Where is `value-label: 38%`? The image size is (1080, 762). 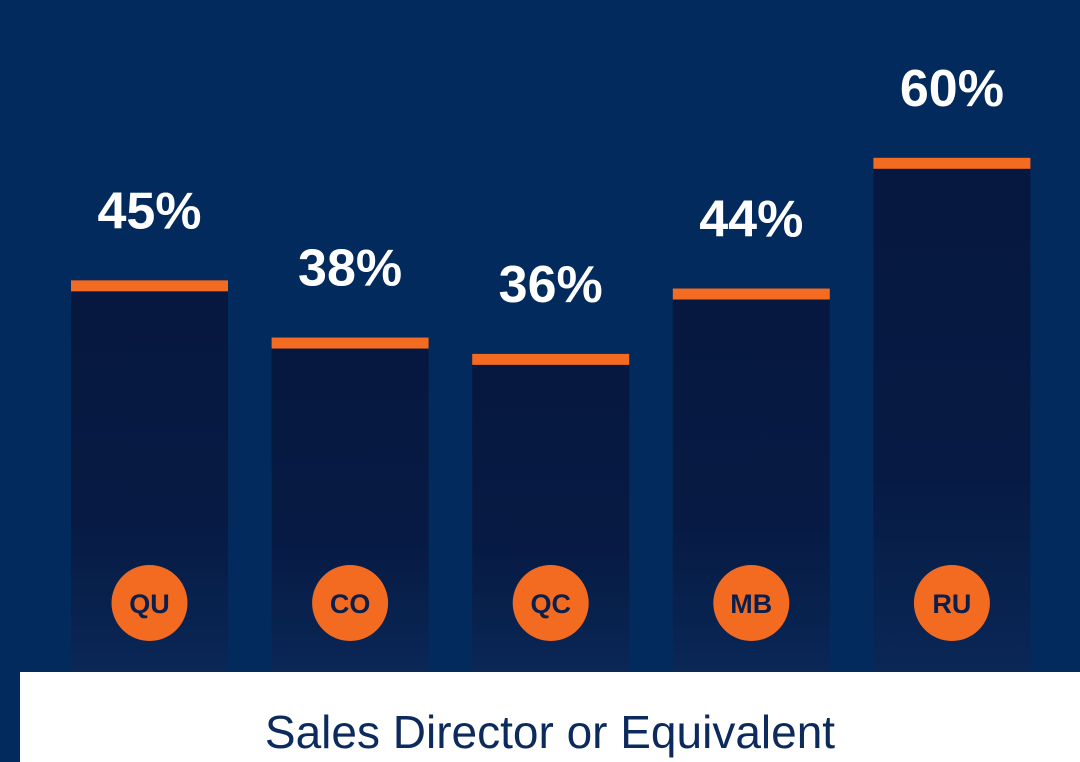 value-label: 38% is located at coordinates (350, 269).